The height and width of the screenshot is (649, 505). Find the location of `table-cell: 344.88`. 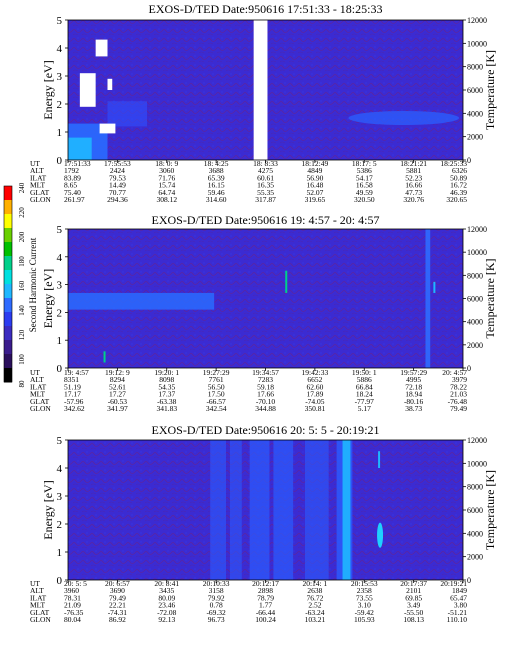

table-cell: 344.88 is located at coordinates (265, 408).